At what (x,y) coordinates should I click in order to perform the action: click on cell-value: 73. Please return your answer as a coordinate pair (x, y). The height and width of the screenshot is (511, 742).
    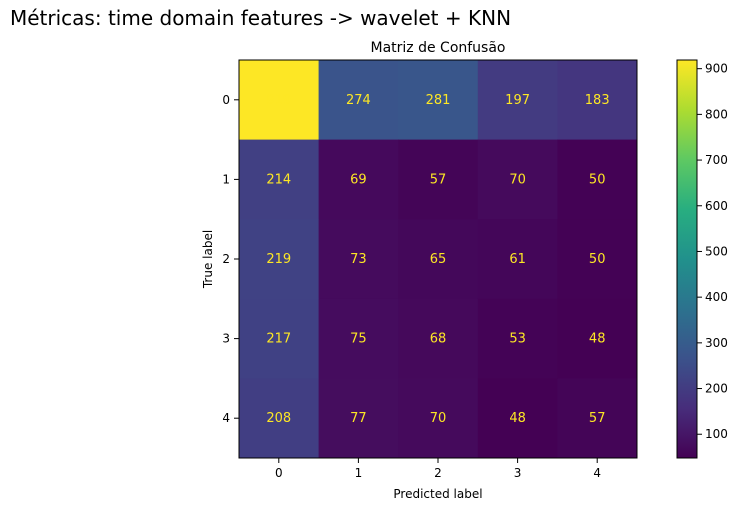
    Looking at the image, I should click on (358, 259).